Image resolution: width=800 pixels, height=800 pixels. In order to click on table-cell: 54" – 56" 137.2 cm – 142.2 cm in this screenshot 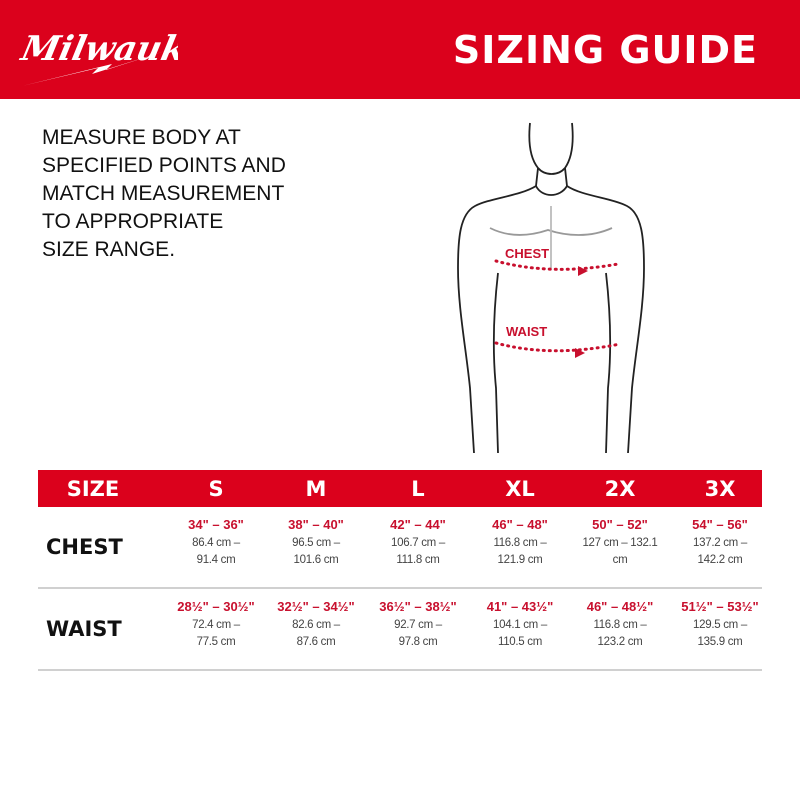, I will do `click(720, 543)`.